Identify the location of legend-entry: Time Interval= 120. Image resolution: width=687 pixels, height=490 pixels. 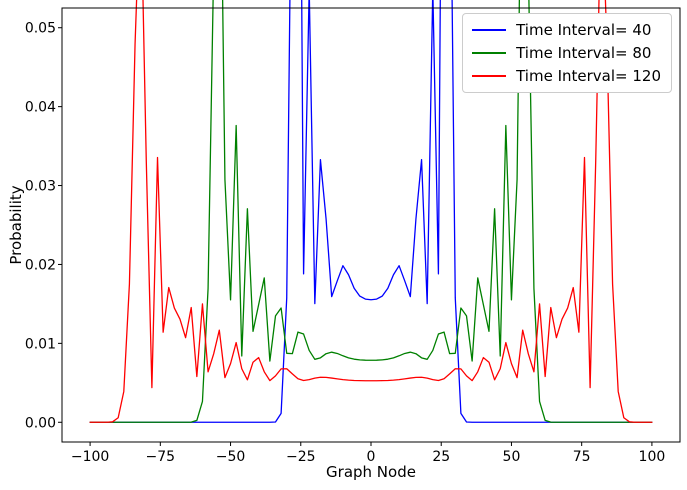
(566, 76).